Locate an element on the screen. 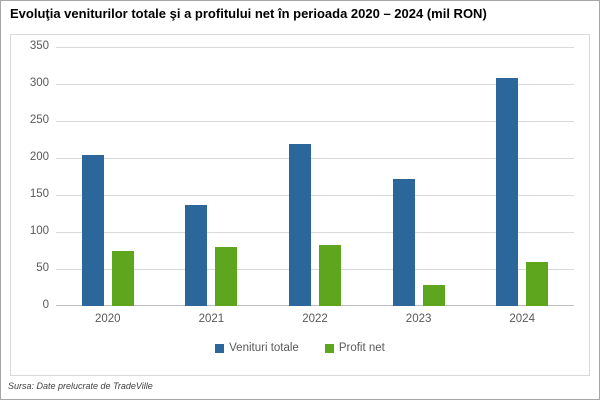 The height and width of the screenshot is (400, 600). y-tick-label-100: 100 is located at coordinates (39, 231).